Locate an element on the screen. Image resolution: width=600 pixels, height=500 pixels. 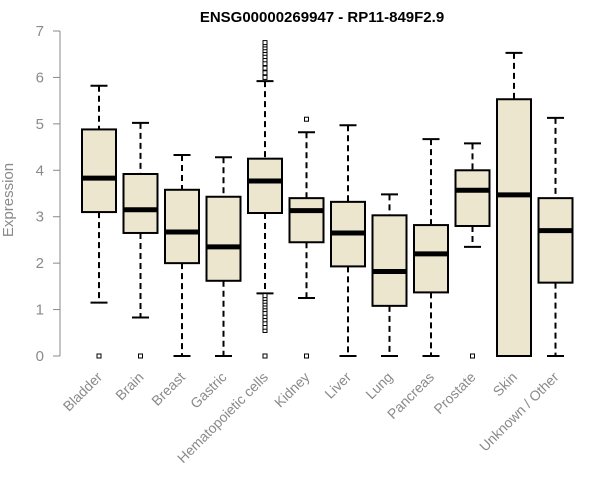
y-tick-label: 7 is located at coordinates (40, 31).